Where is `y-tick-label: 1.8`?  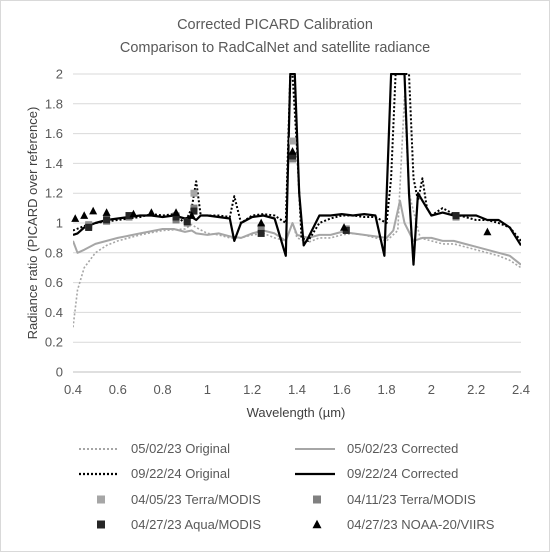 y-tick-label: 1.8 is located at coordinates (54, 103).